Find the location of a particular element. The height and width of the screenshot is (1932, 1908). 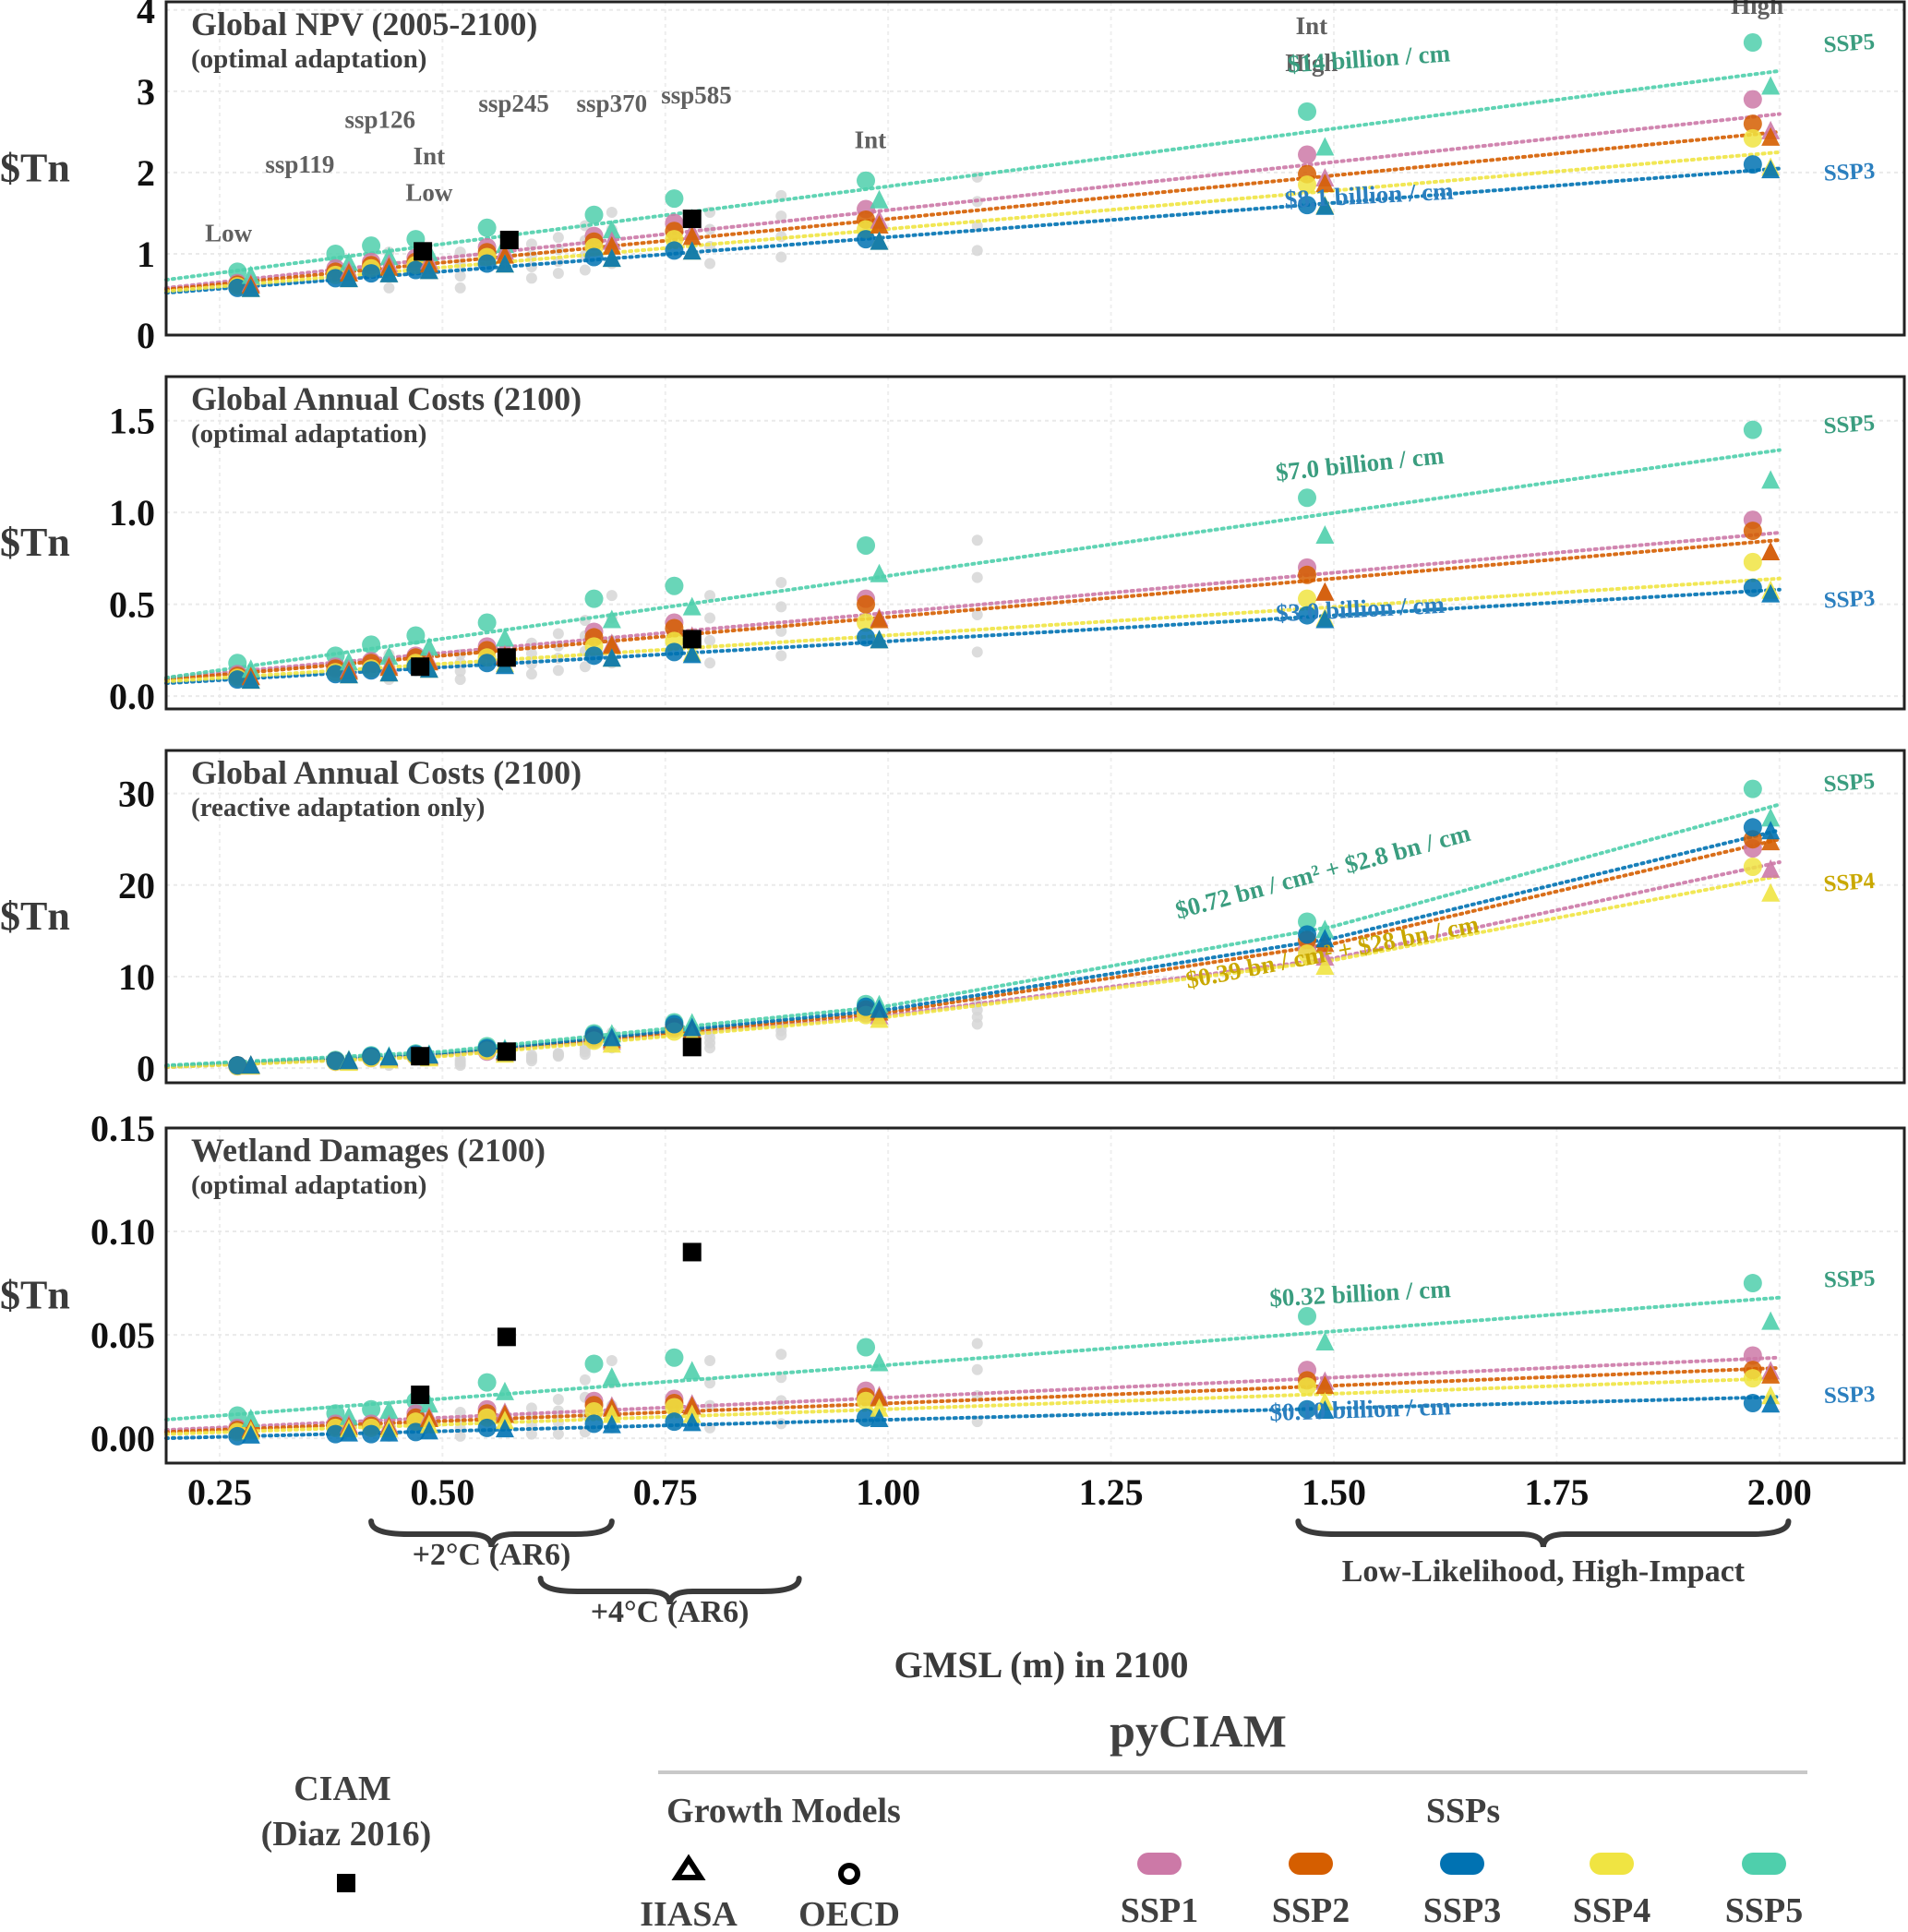

slope-annotation: $14 billion / cm is located at coordinates (1369, 58).